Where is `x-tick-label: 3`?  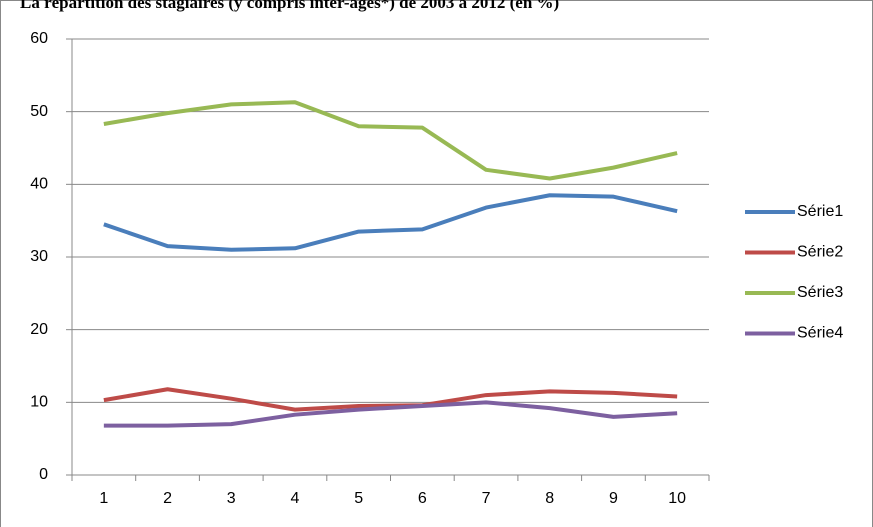 x-tick-label: 3 is located at coordinates (231, 498).